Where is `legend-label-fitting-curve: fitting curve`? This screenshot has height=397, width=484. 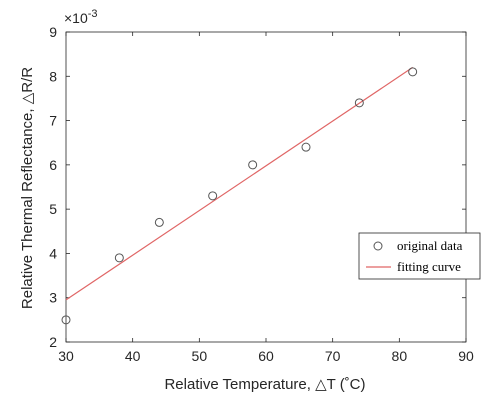 legend-label-fitting-curve: fitting curve is located at coordinates (429, 266).